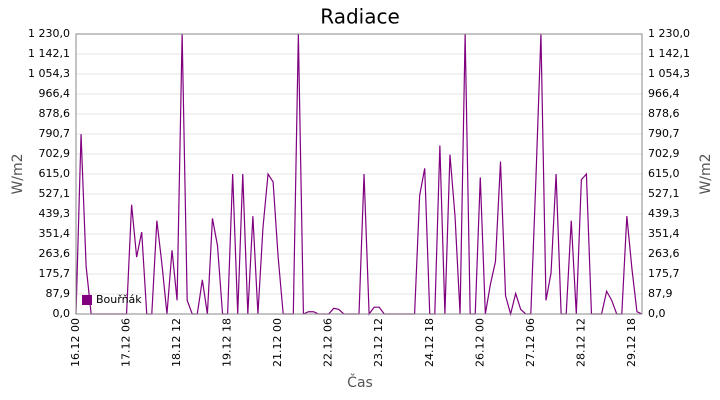  I want to click on y-tick-label: 966,4, so click(55, 93).